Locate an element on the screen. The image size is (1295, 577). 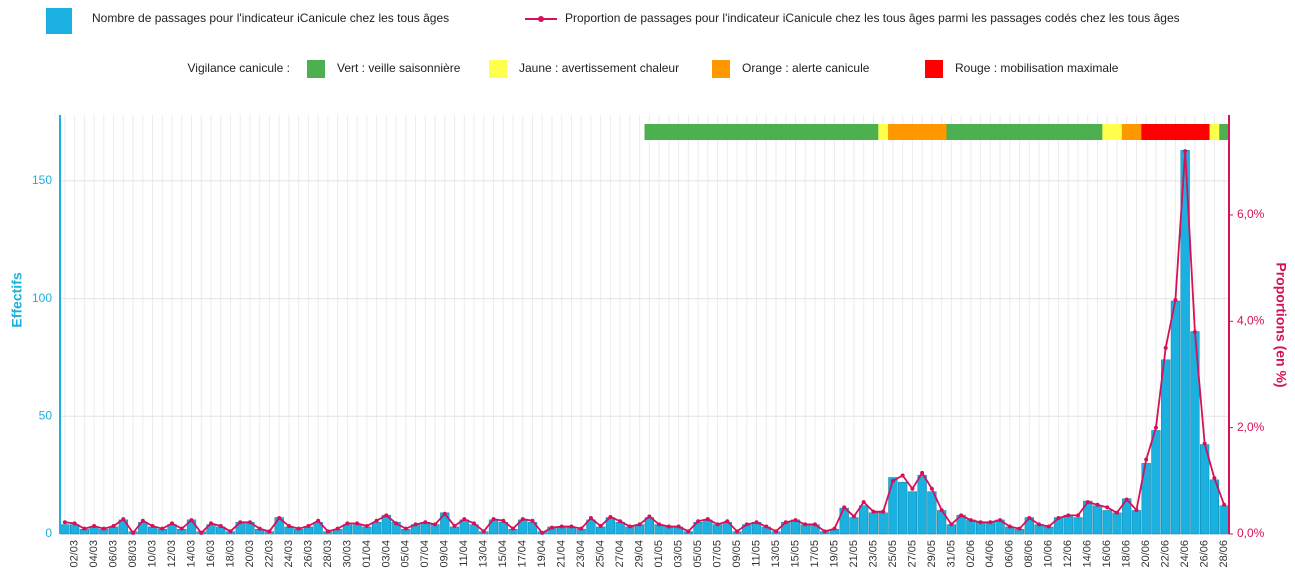
x-tick-label: 20/03 is located at coordinates (250, 554).